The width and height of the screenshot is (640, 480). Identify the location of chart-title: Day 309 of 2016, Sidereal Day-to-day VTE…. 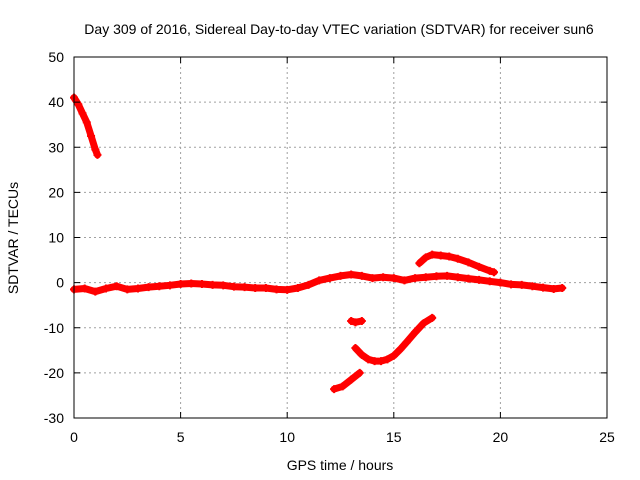
(339, 29).